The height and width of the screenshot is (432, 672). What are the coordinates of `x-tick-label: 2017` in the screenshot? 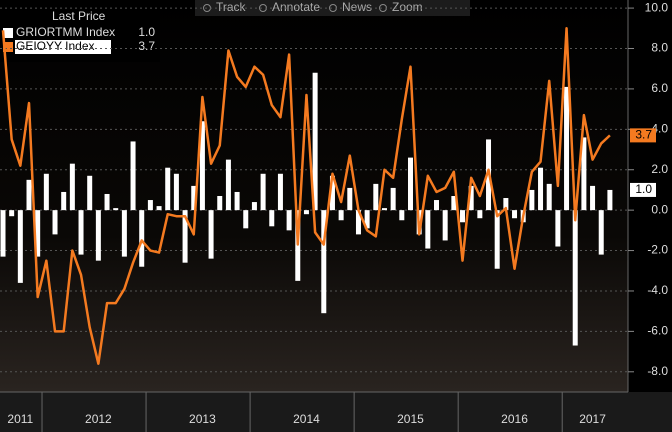 It's located at (592, 419).